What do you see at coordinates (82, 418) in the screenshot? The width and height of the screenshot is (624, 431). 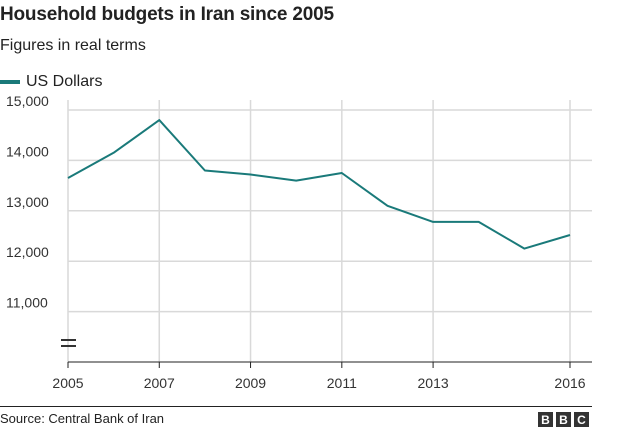 I see `source-note: Source: Central Bank of Iran` at bounding box center [82, 418].